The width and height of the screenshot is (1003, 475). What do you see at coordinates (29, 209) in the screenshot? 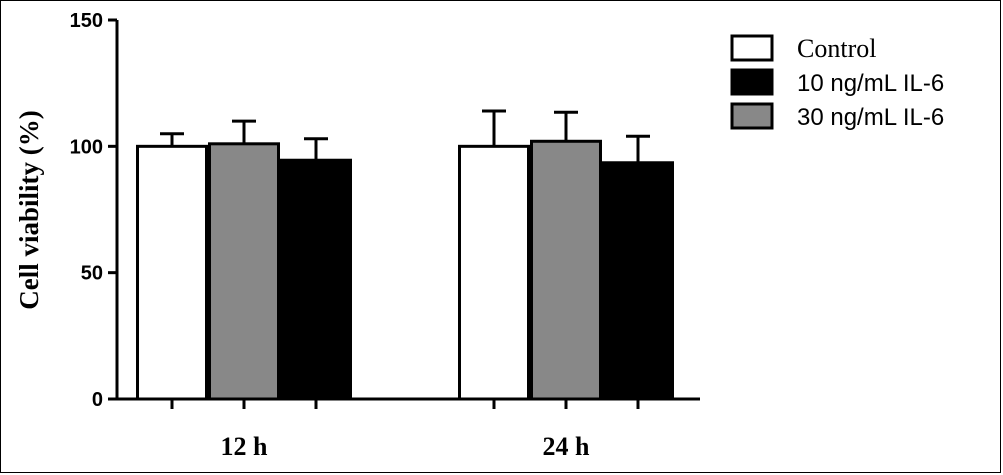
I see `y-axis-title: Cell viability (%)` at bounding box center [29, 209].